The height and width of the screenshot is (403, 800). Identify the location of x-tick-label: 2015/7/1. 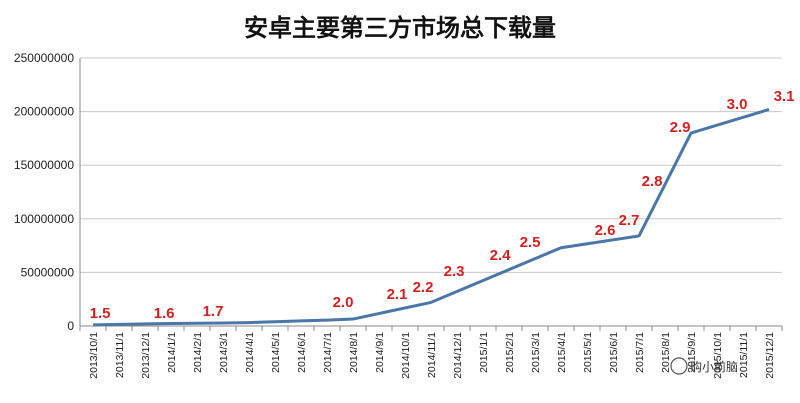
(640, 352).